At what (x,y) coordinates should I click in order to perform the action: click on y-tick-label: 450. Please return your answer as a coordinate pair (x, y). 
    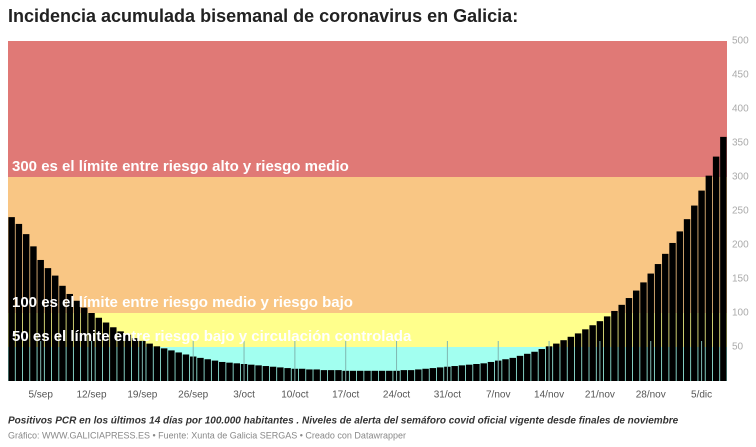
    Looking at the image, I should click on (740, 75).